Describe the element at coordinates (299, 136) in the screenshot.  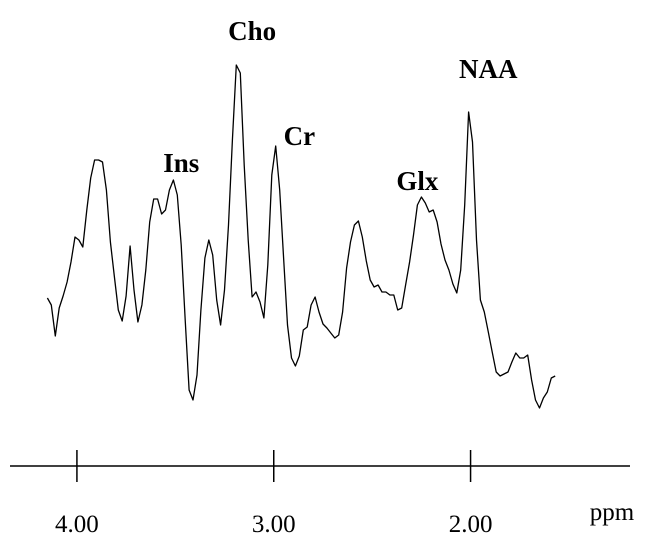
I see `peak-label: Cr` at that location.